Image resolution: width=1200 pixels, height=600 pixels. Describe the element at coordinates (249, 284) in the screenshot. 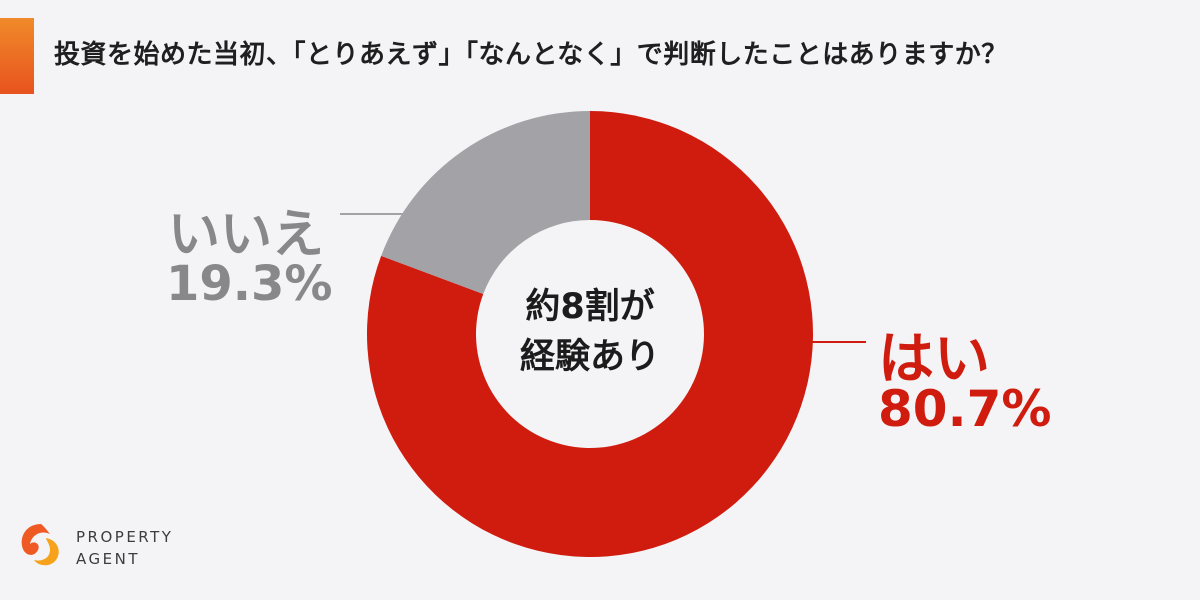

I see `slice-value-no: 19.3%` at that location.